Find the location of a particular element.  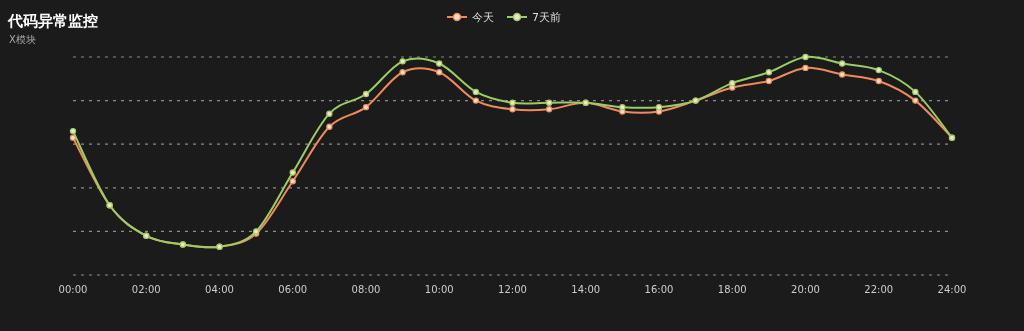

x-tick-label: 14:00 is located at coordinates (586, 289).